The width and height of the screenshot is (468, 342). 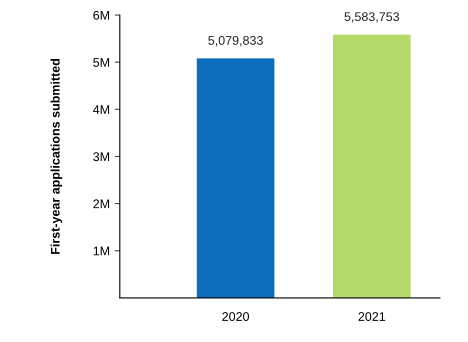 What do you see at coordinates (235, 41) in the screenshot?
I see `data-label: 5,079,833` at bounding box center [235, 41].